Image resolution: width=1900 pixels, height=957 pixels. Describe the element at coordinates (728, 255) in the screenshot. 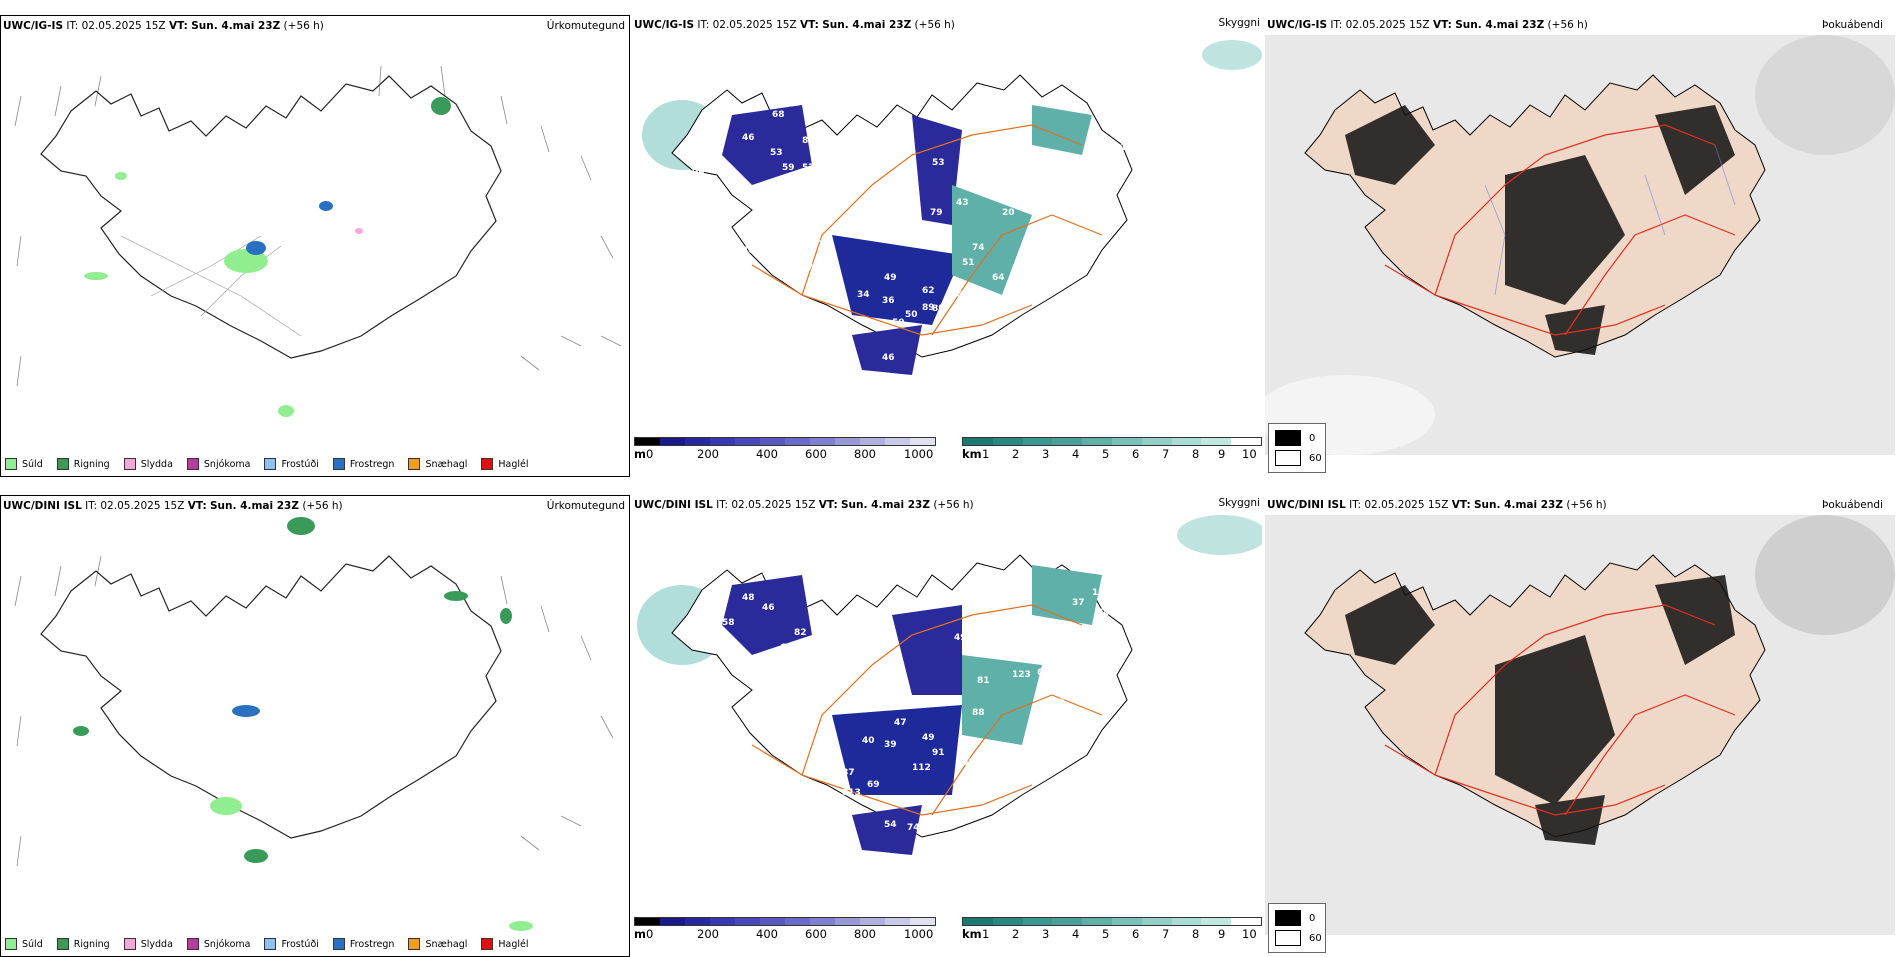

I see `svg-text: 43` at that location.